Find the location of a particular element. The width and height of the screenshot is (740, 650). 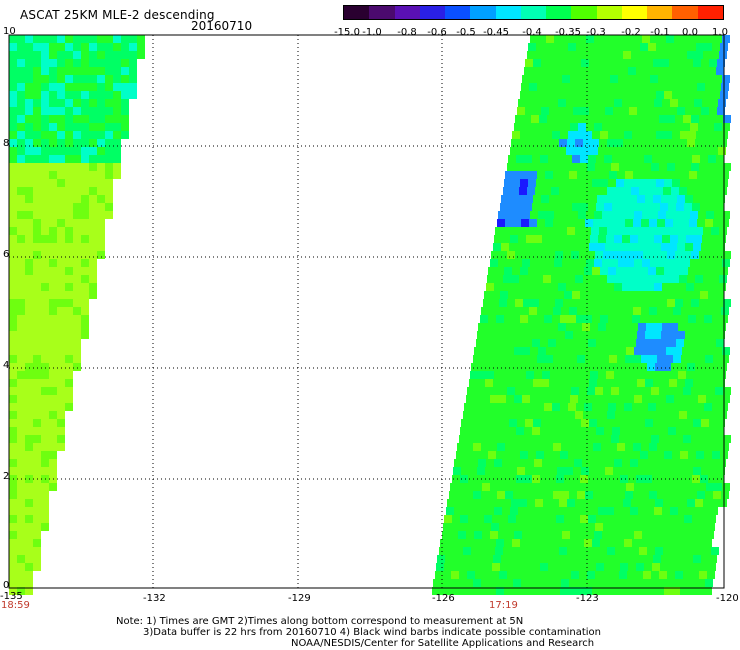

time-left-pass: 18:59 is located at coordinates (15, 605).